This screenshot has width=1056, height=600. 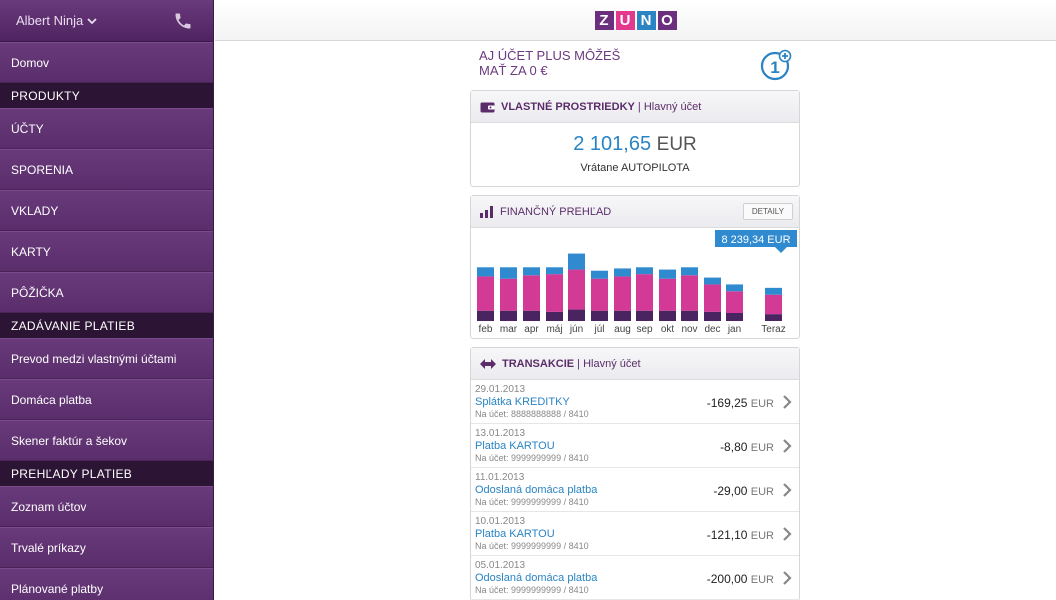 What do you see at coordinates (712, 329) in the screenshot?
I see `chart-tick-label: dec` at bounding box center [712, 329].